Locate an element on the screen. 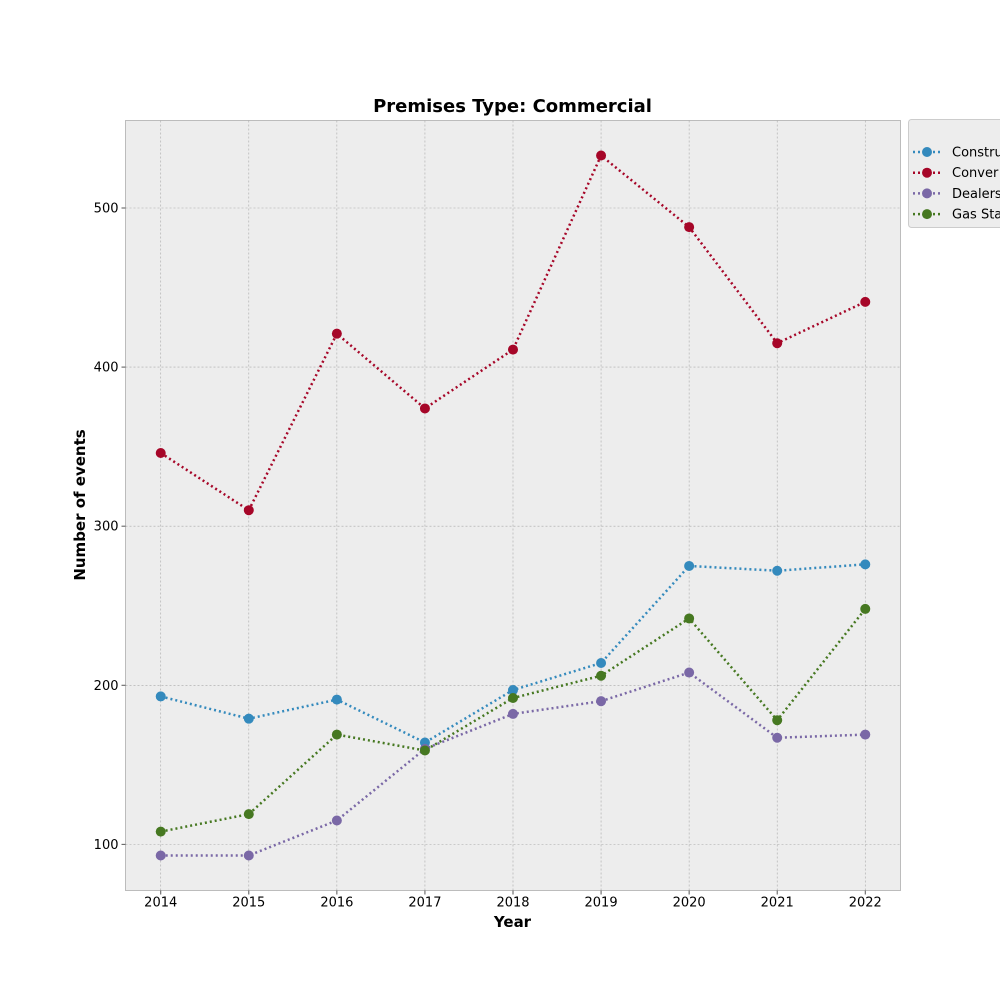  y-tick-label: 300 is located at coordinates (106, 527).